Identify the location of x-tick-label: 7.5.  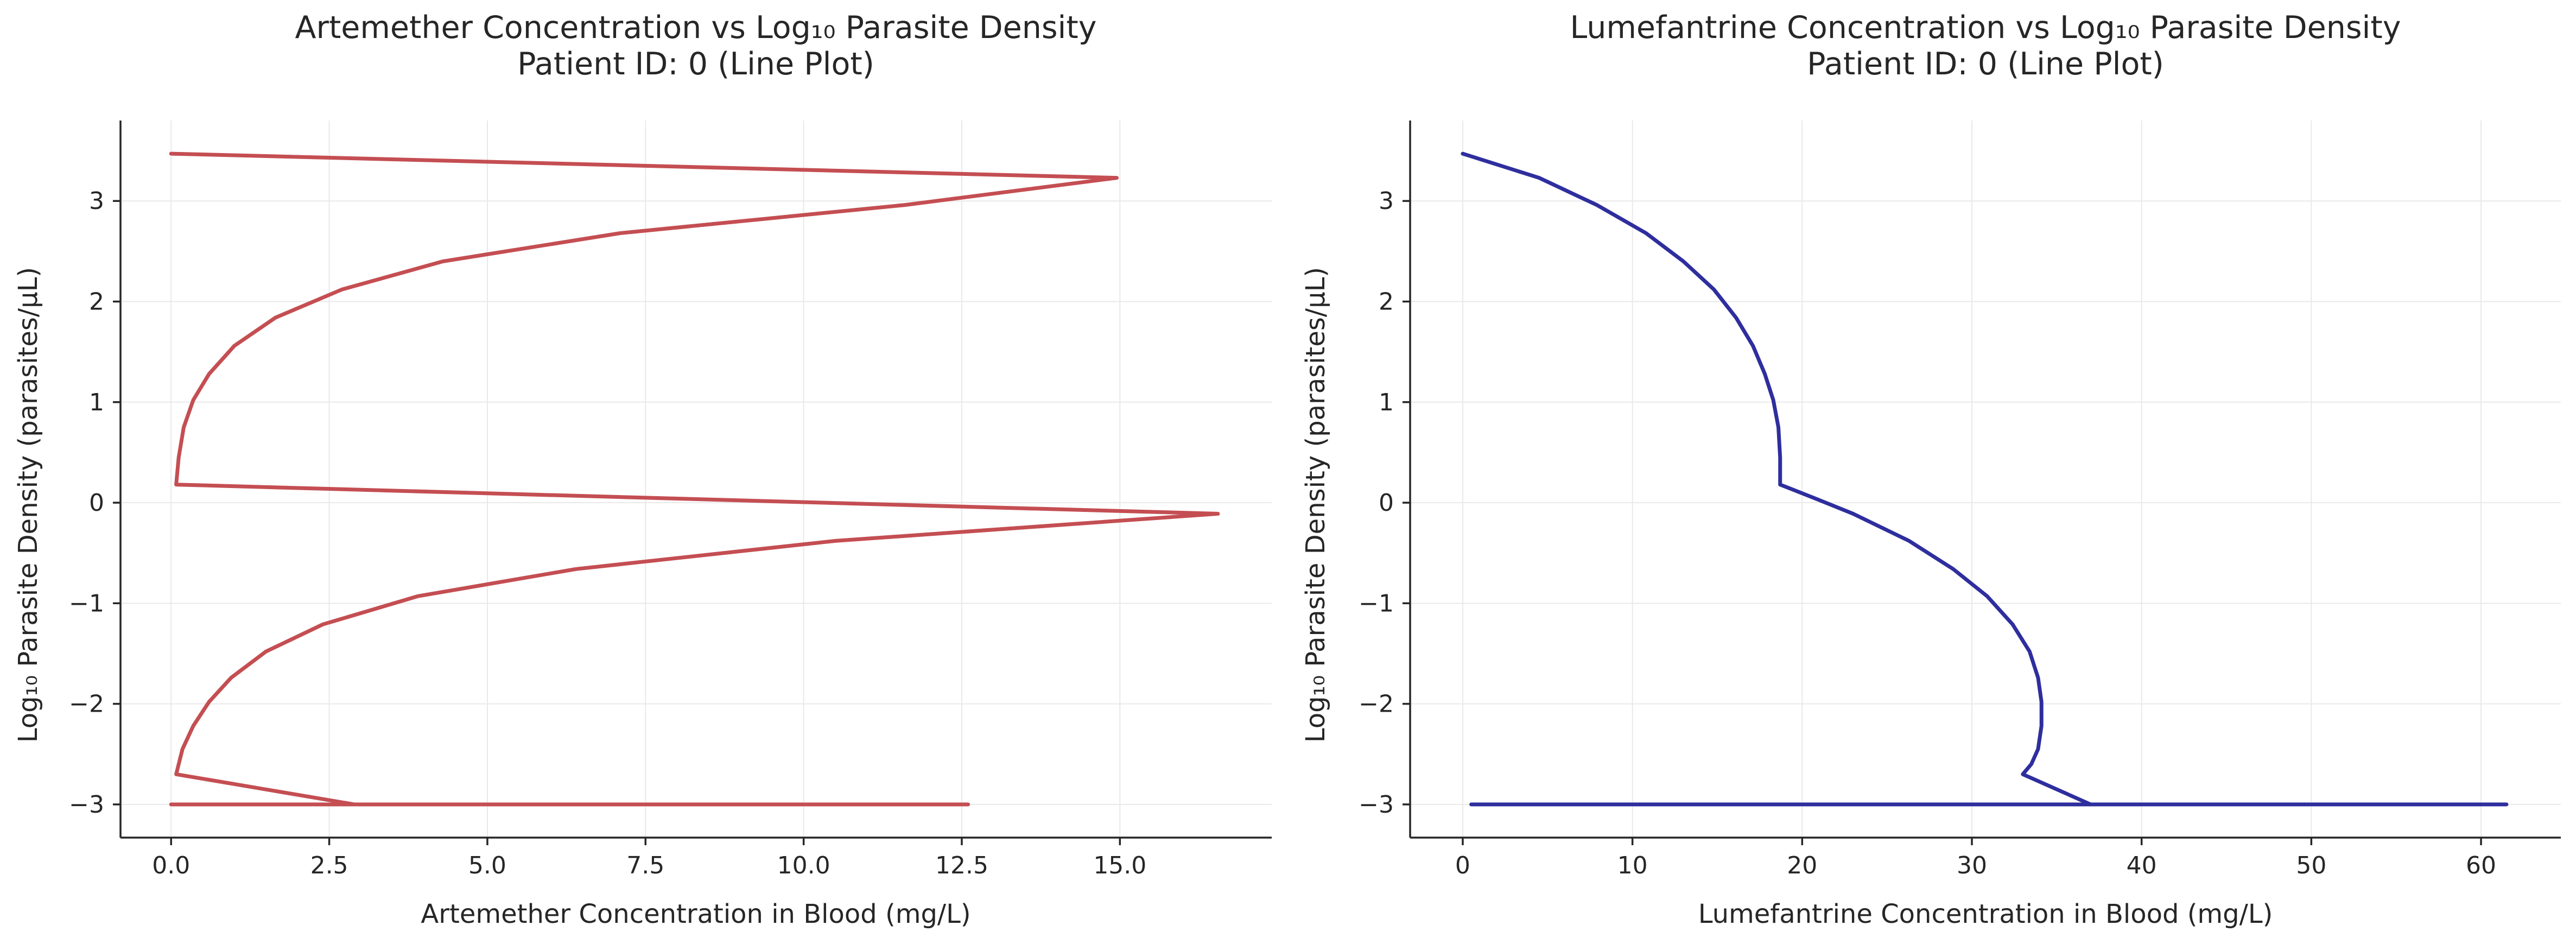
(645, 865).